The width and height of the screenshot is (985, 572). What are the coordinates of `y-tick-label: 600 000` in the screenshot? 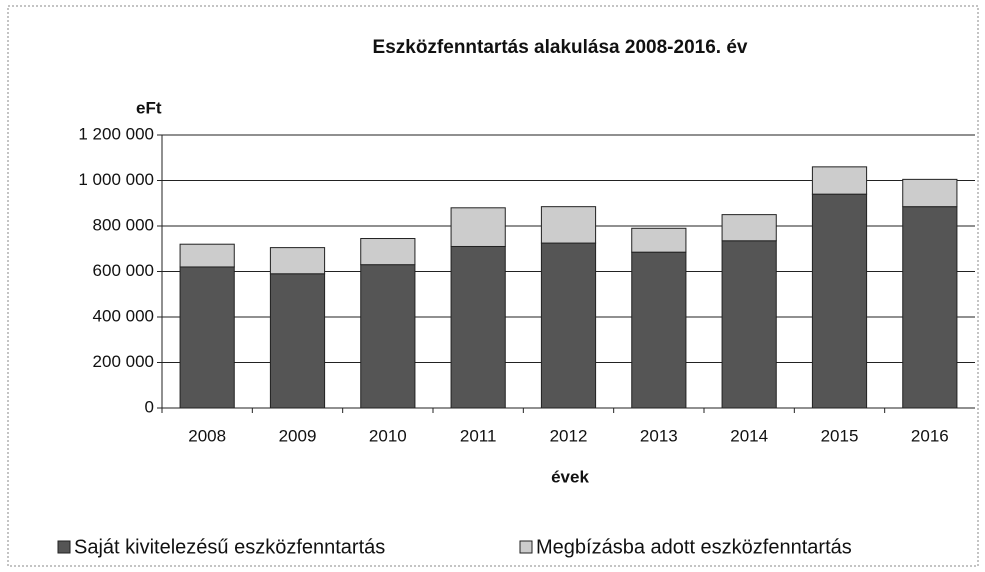 It's located at (123, 270).